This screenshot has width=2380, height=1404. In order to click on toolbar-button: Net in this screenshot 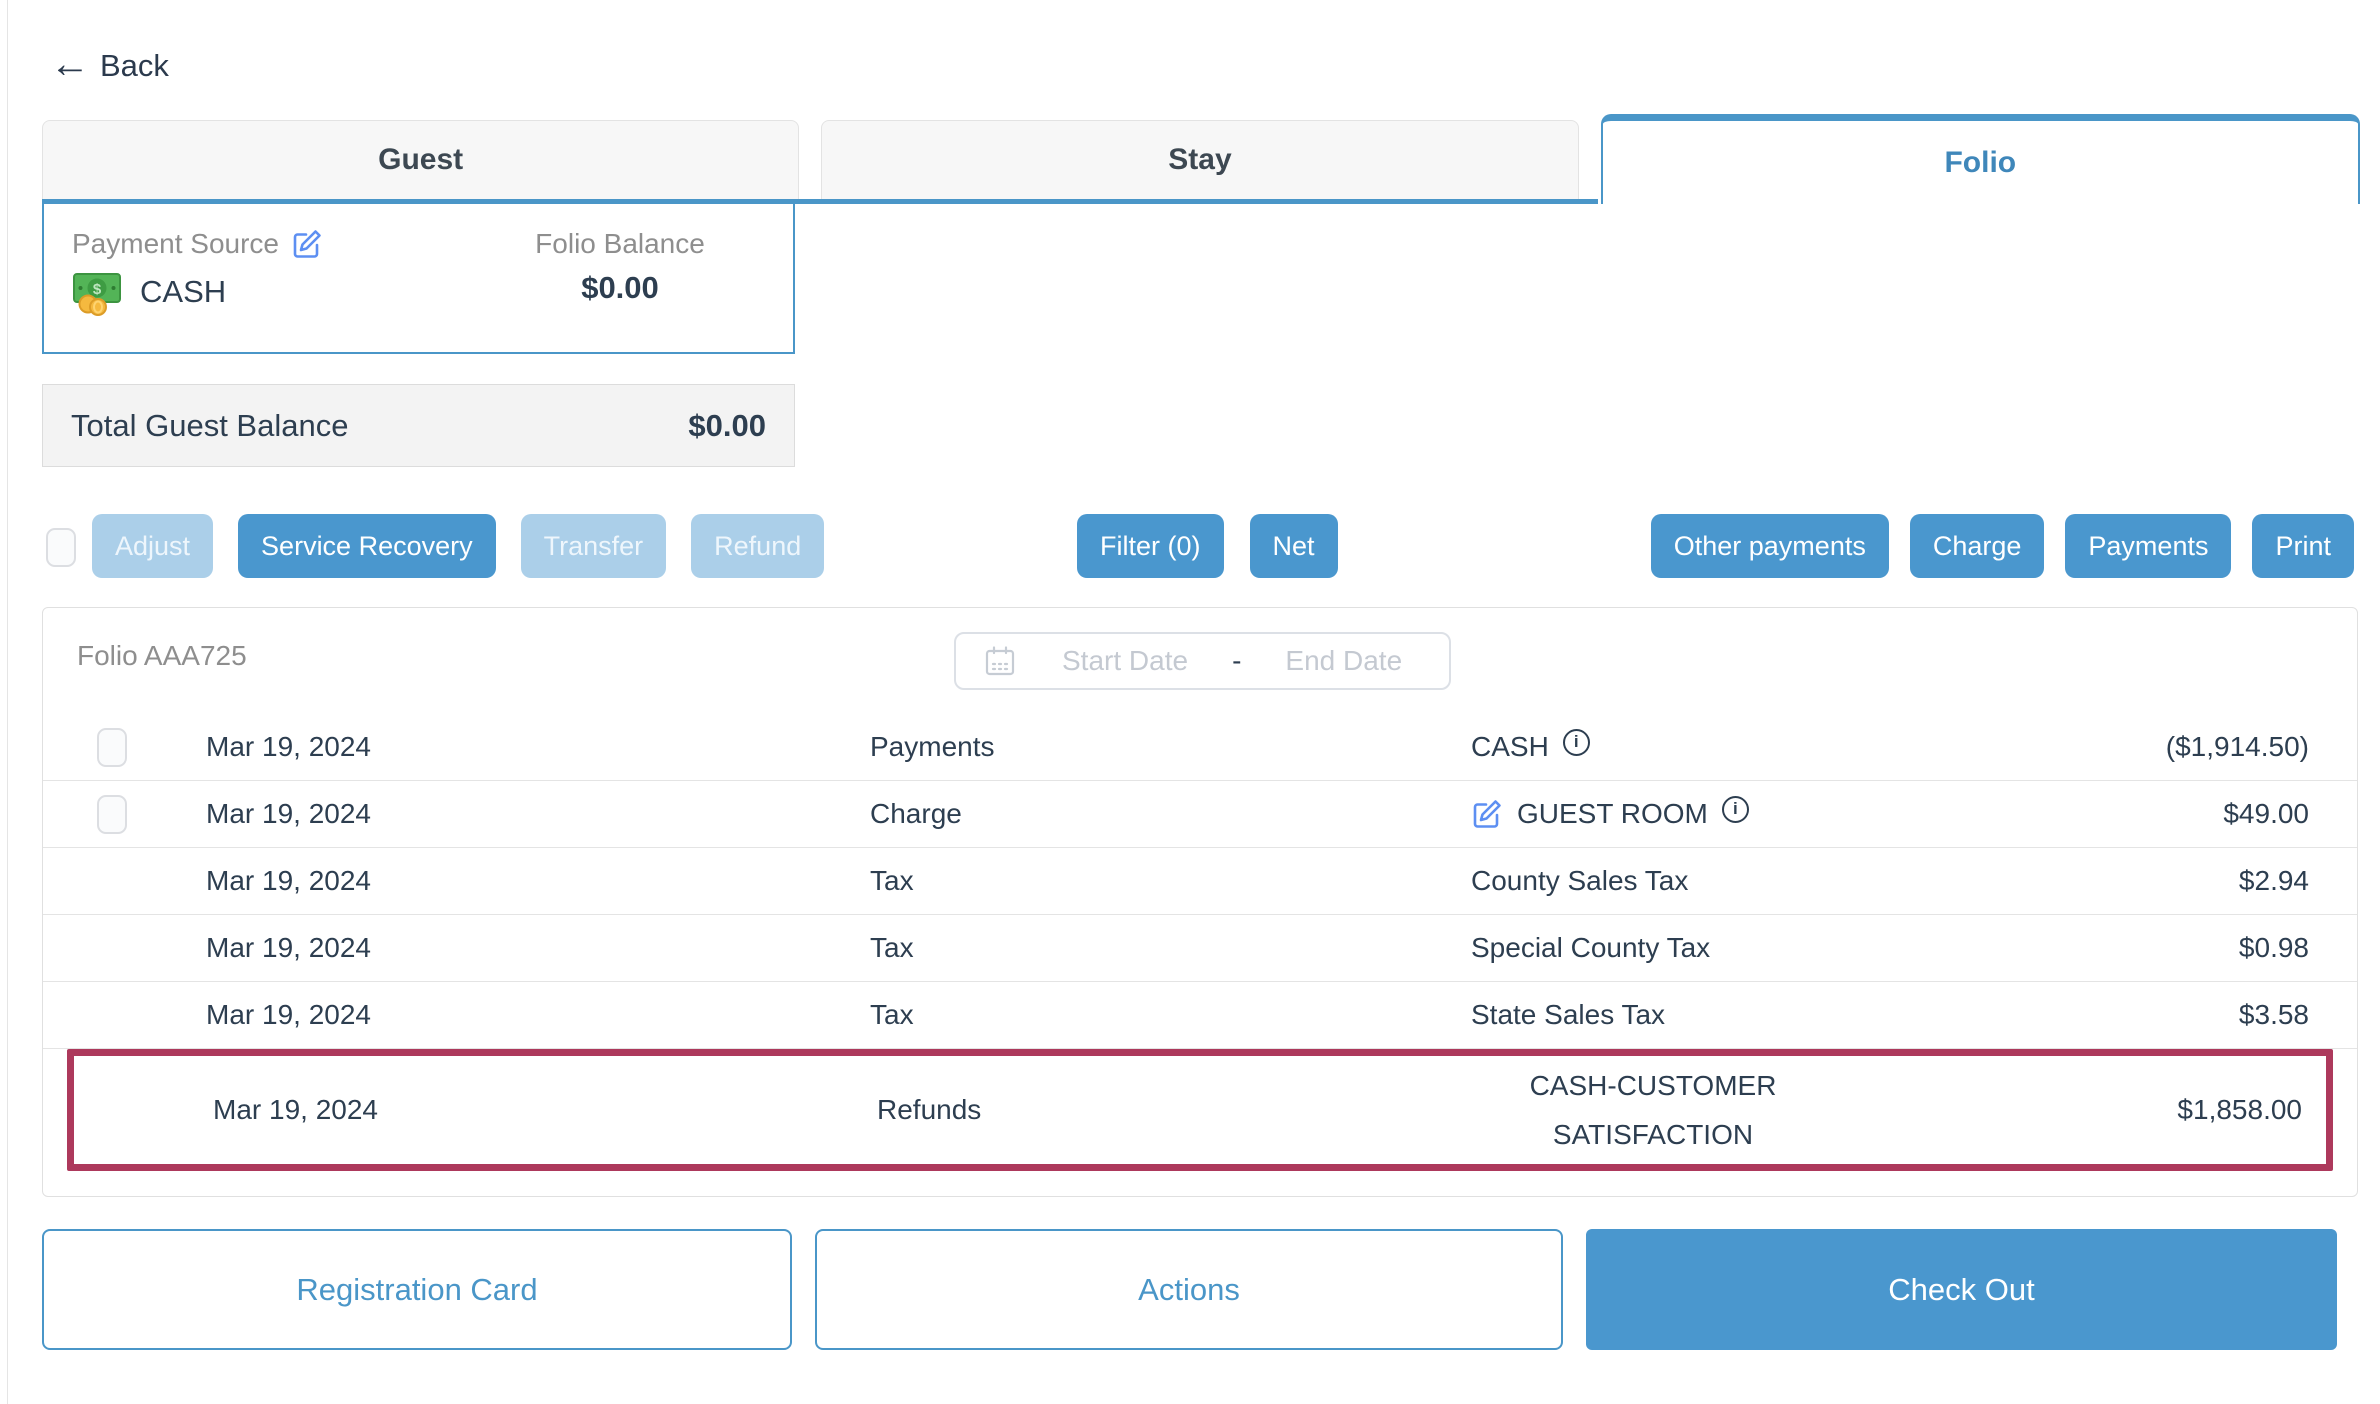, I will do `click(1293, 546)`.